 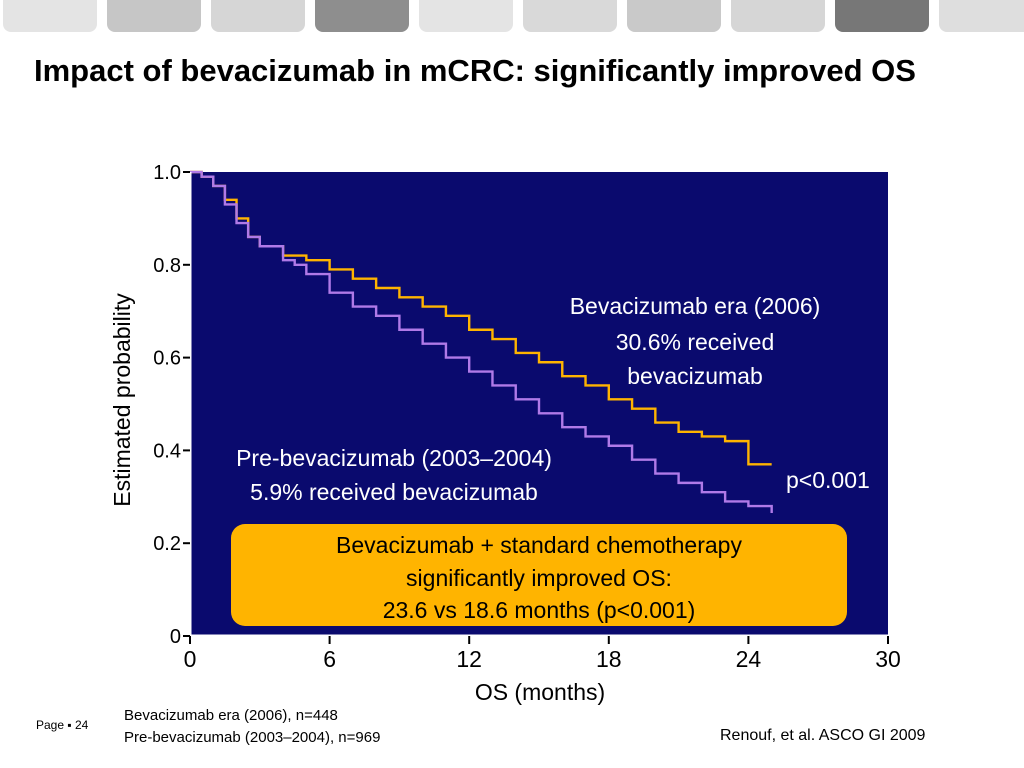 What do you see at coordinates (749, 659) in the screenshot?
I see `x-tick-label: 24` at bounding box center [749, 659].